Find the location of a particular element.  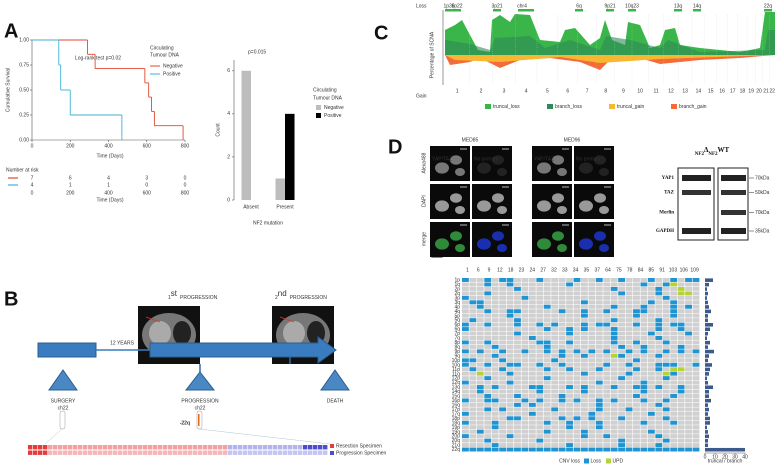

risk-count: 0 is located at coordinates (185, 178).